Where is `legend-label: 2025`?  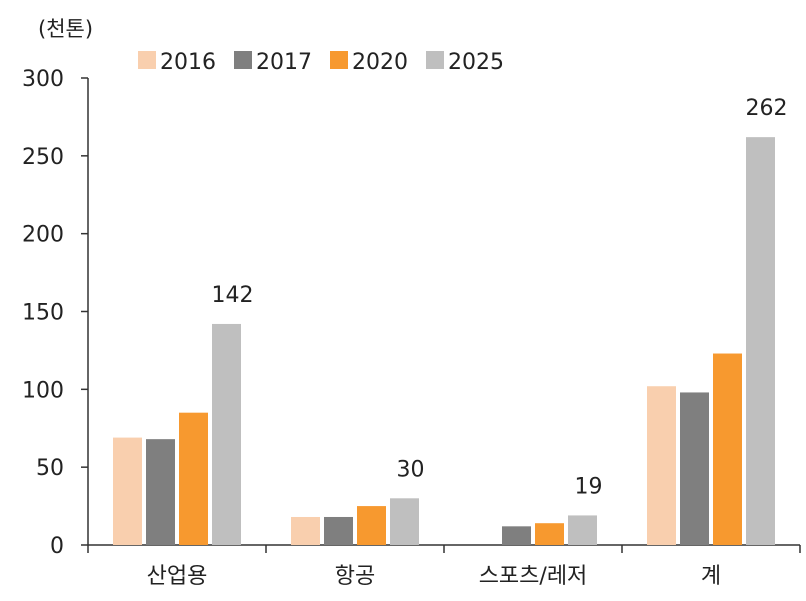 legend-label: 2025 is located at coordinates (476, 62).